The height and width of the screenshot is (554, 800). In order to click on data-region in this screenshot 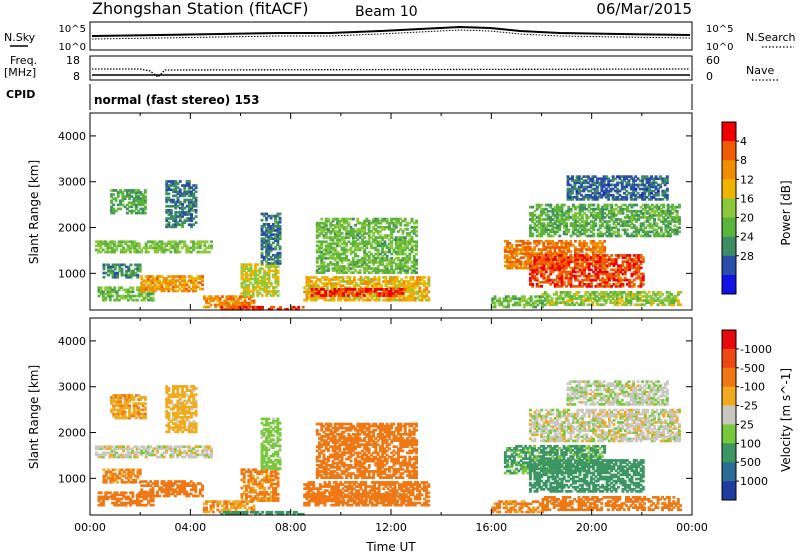, I will do `click(181, 204)`.